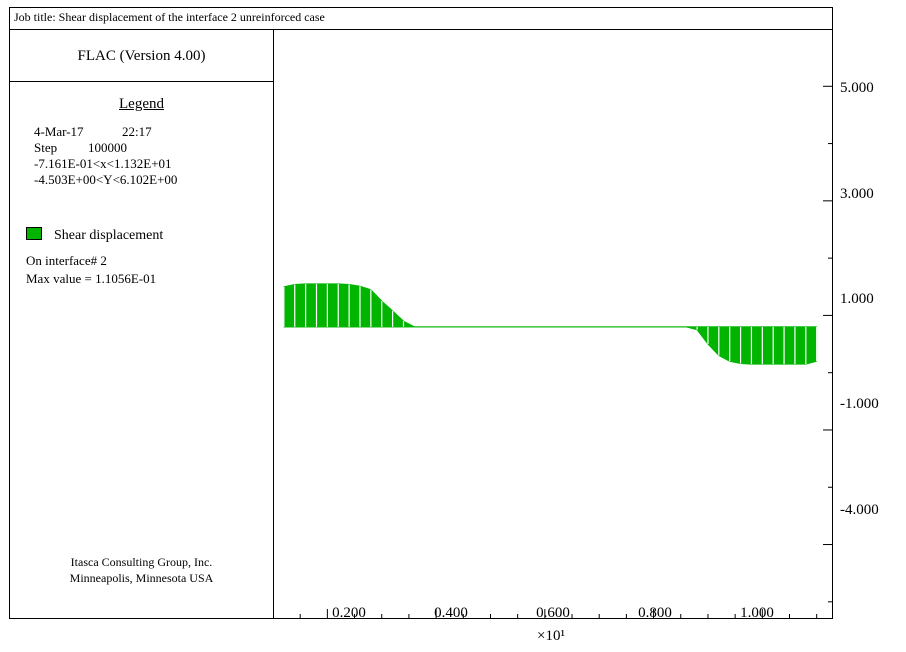  I want to click on legend-item-label: Shear displacement, so click(109, 235).